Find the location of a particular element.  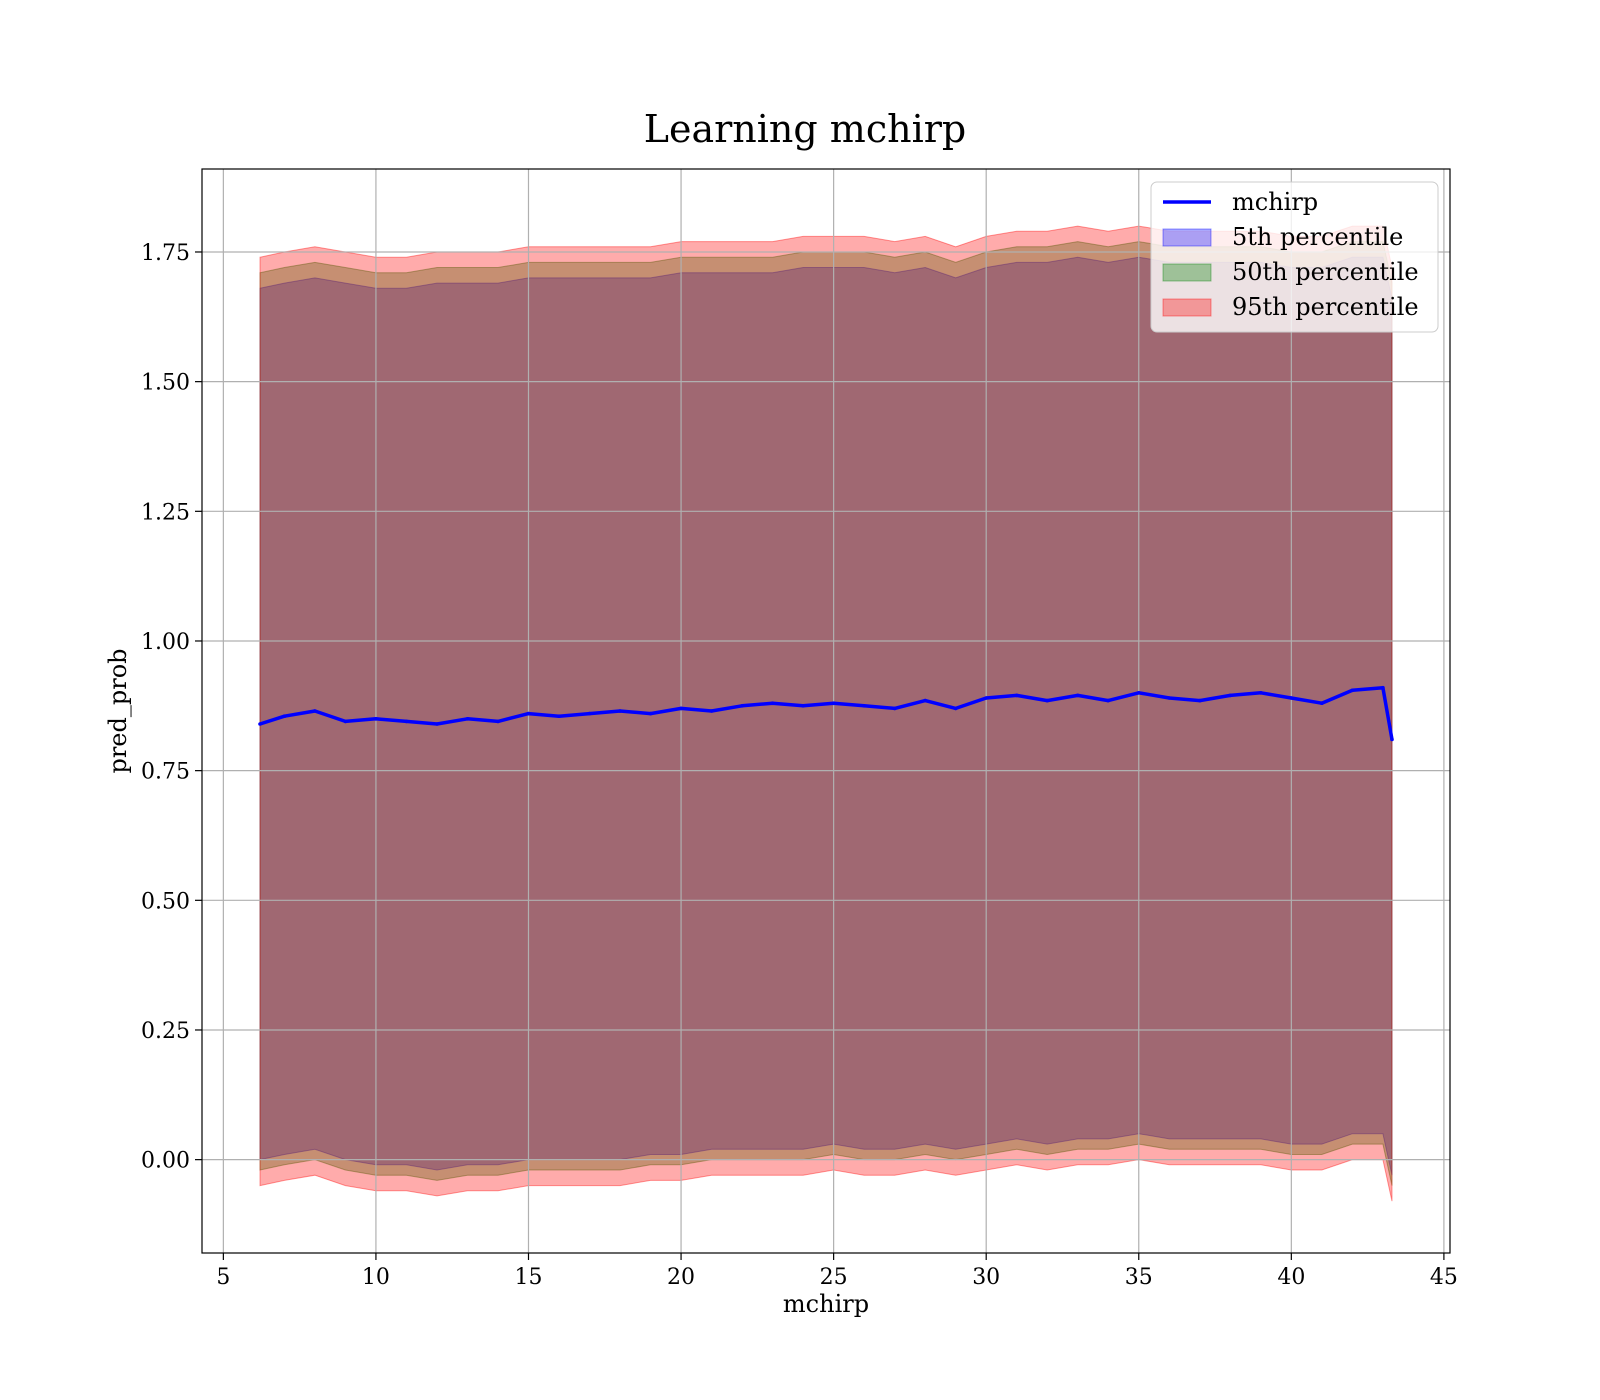

x-tick-label: 45 is located at coordinates (1444, 1277).